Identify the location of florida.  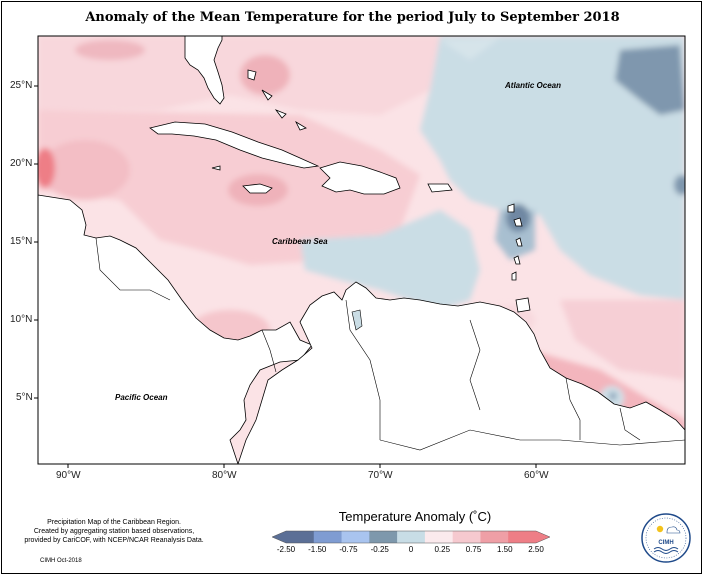
(204, 70).